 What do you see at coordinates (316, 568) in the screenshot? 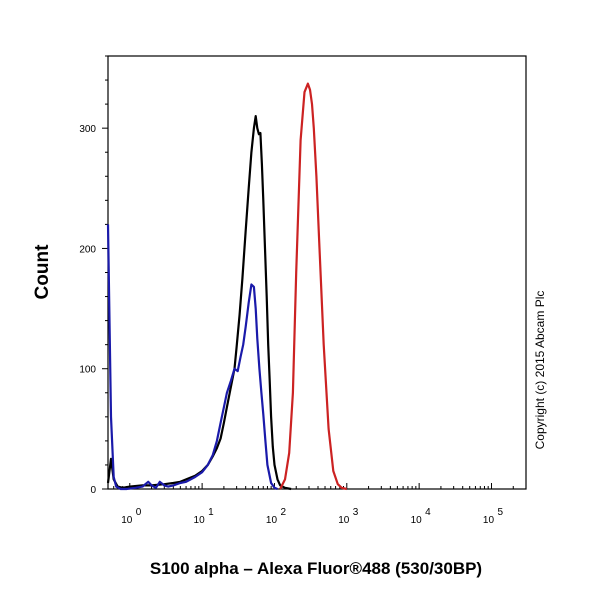
I see `x-axis-label: S100 alpha – Alexa Fluor®488 (530/30BP)` at bounding box center [316, 568].